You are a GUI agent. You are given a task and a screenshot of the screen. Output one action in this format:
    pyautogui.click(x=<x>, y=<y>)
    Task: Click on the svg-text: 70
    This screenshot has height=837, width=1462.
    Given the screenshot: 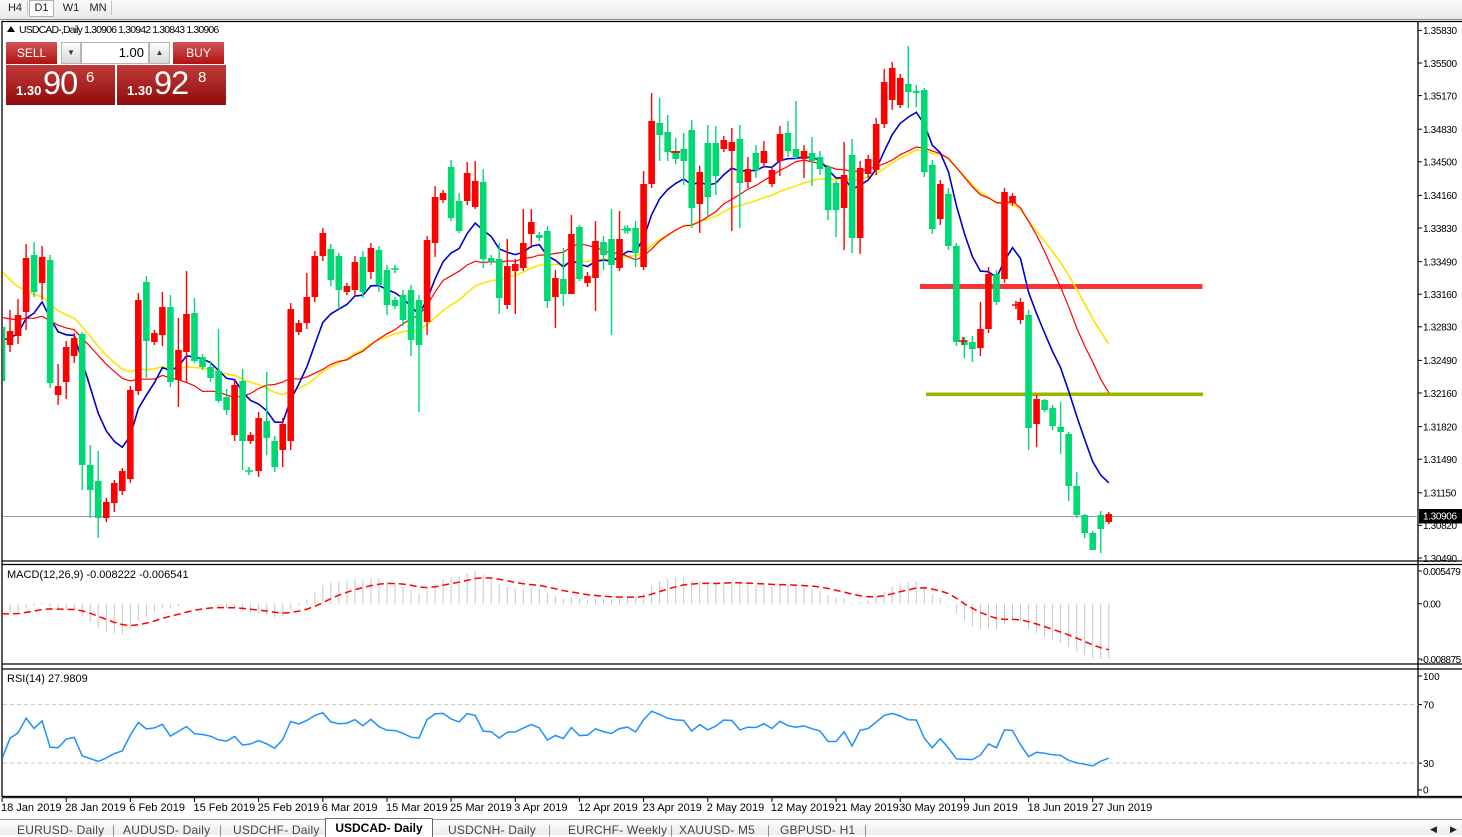 What is the action you would take?
    pyautogui.click(x=1429, y=705)
    